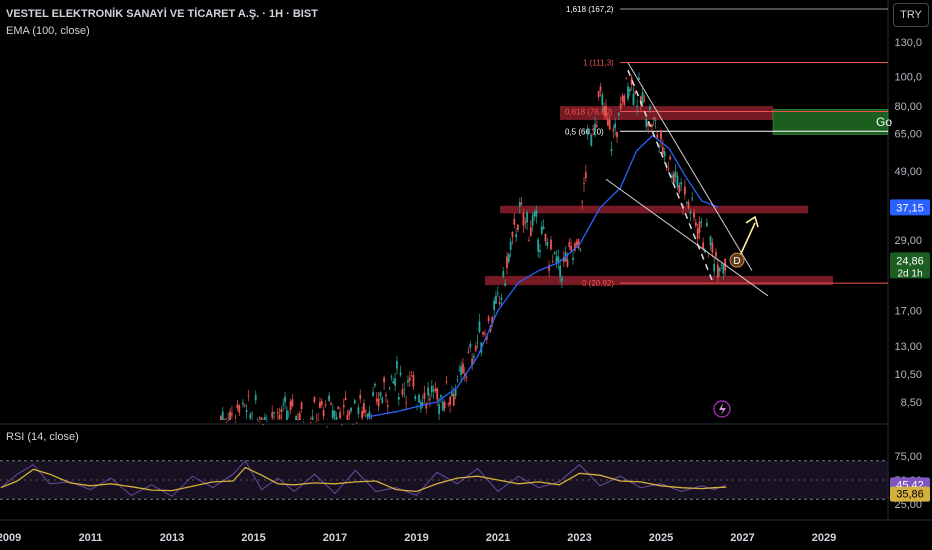 This screenshot has height=550, width=932. Describe the element at coordinates (335, 538) in the screenshot. I see `x-tick-label: 2017` at that location.